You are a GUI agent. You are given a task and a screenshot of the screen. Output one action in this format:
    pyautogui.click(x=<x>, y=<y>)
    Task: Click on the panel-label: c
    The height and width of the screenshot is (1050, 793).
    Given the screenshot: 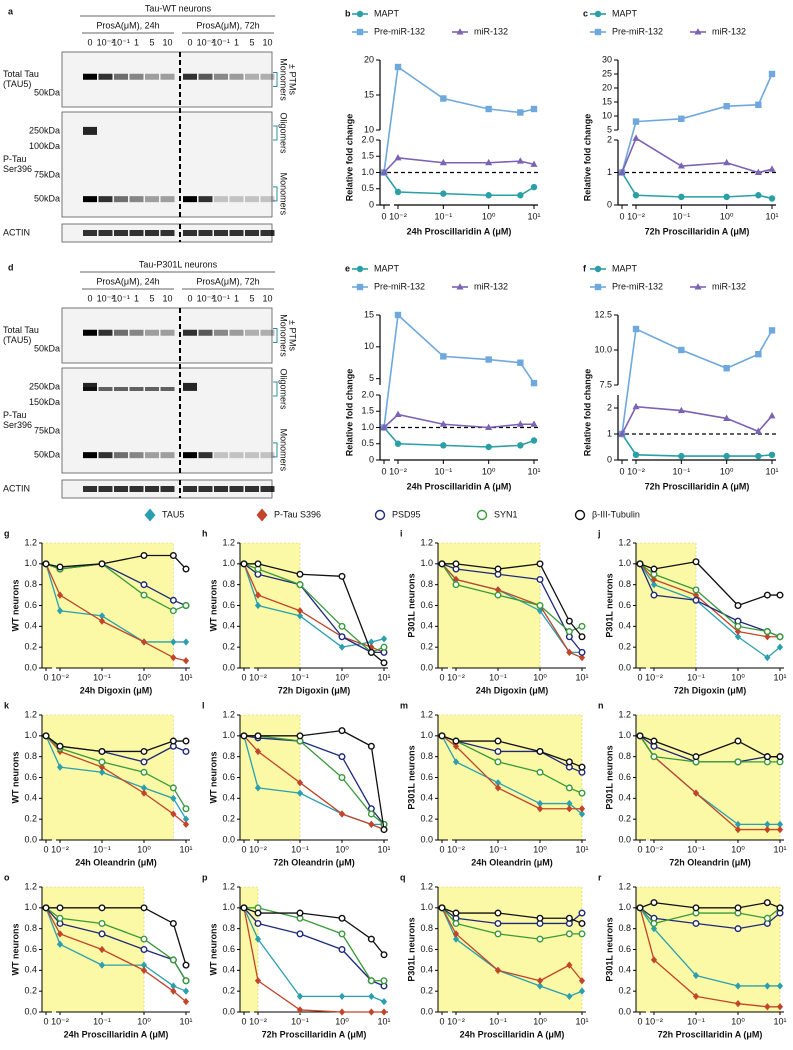 What is the action you would take?
    pyautogui.click(x=585, y=13)
    